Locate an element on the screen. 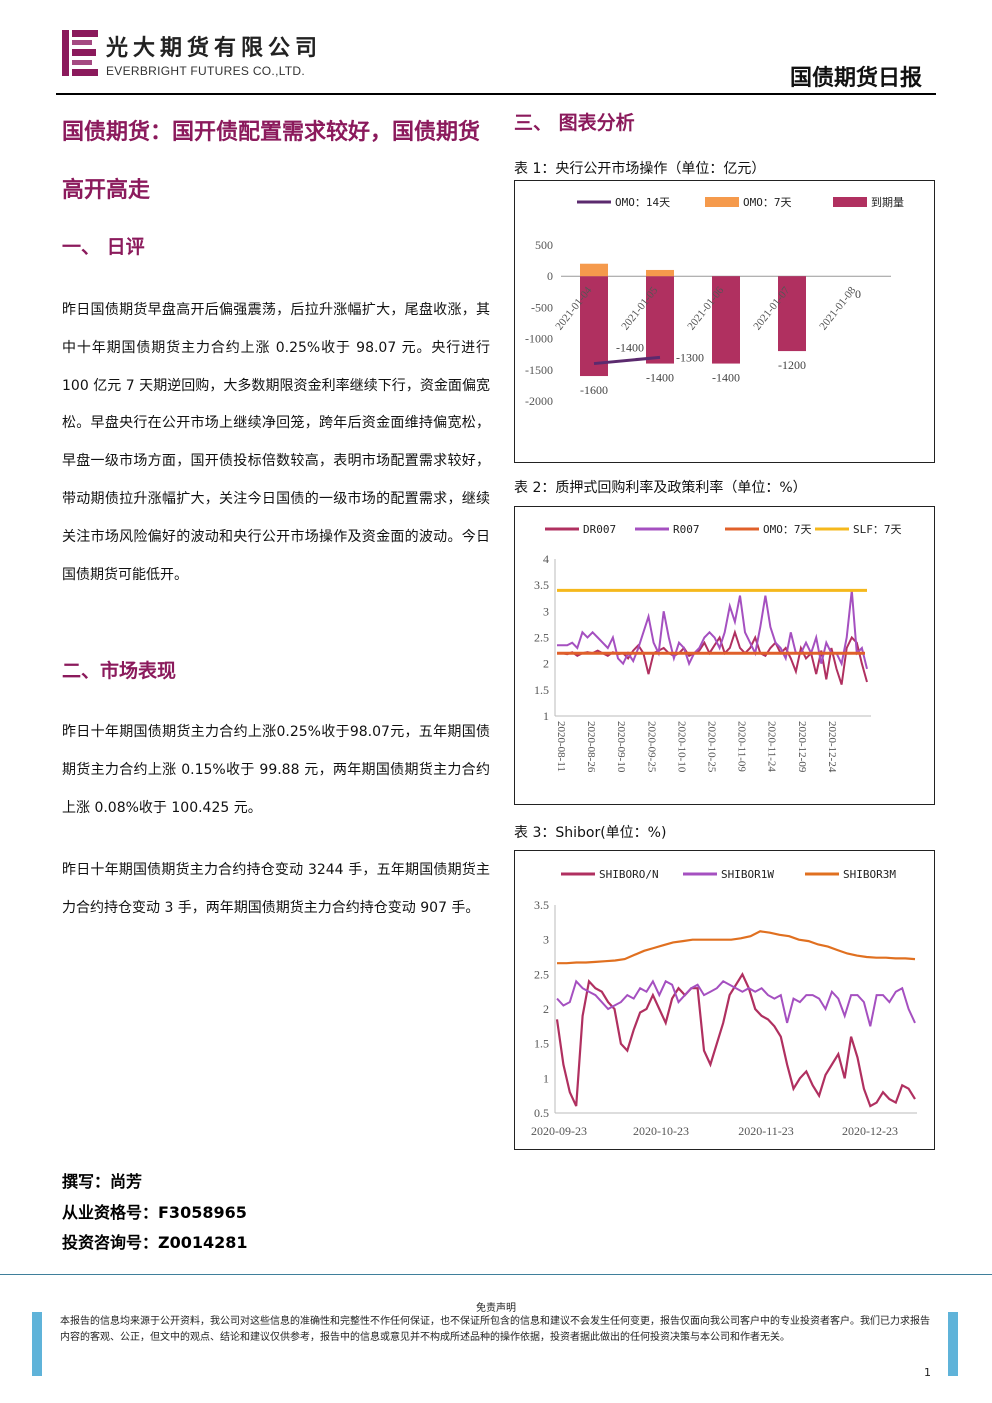  header-divider is located at coordinates (496, 94).